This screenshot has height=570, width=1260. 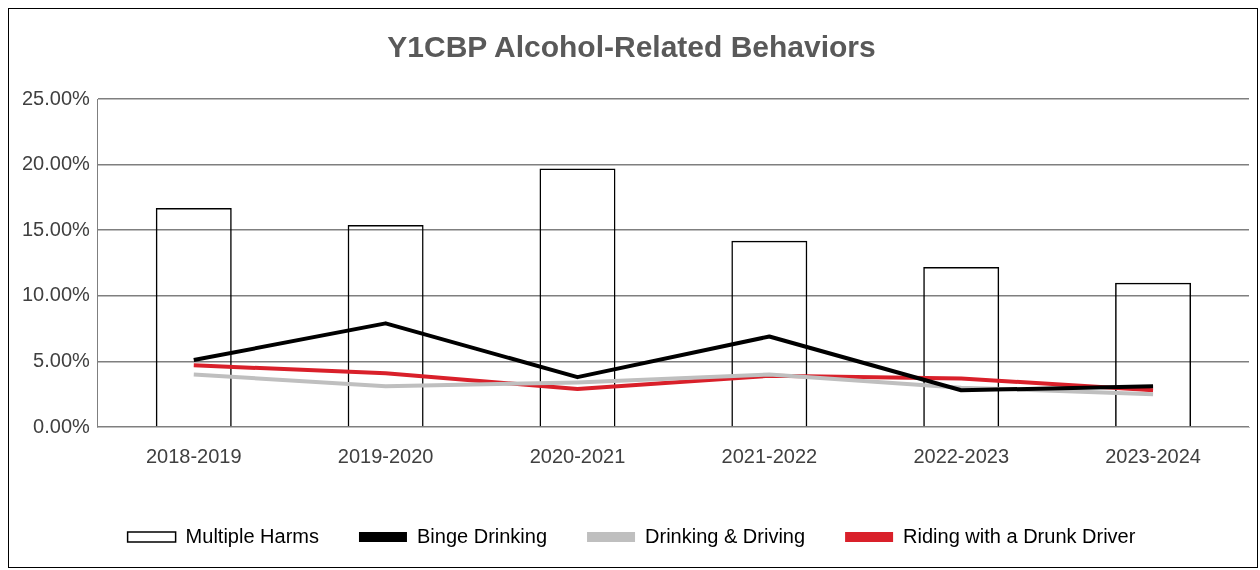 What do you see at coordinates (385, 455) in the screenshot?
I see `x-tick-label: 2019-2020` at bounding box center [385, 455].